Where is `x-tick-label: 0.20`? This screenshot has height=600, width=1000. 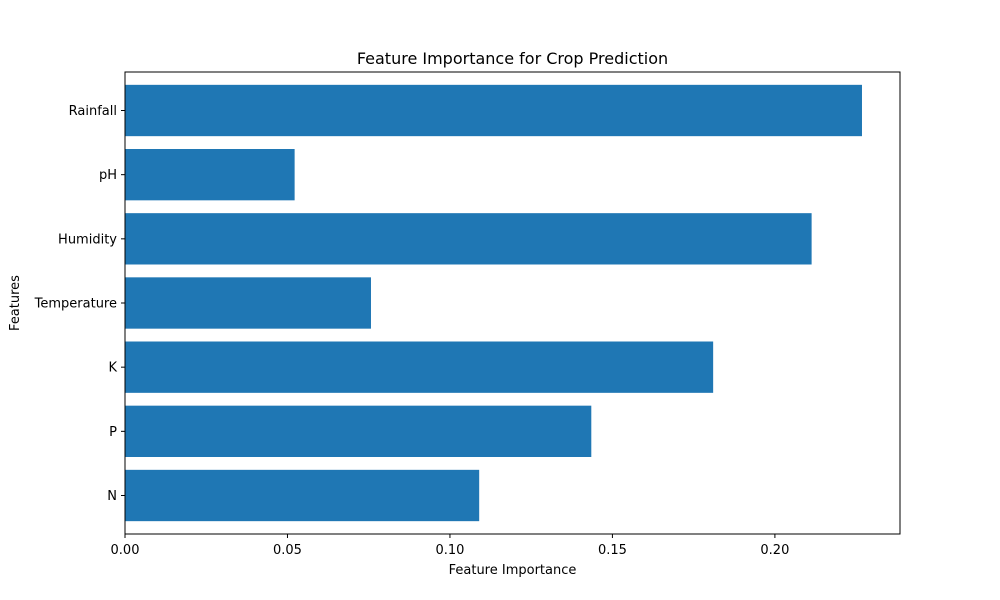 x-tick-label: 0.20 is located at coordinates (774, 550).